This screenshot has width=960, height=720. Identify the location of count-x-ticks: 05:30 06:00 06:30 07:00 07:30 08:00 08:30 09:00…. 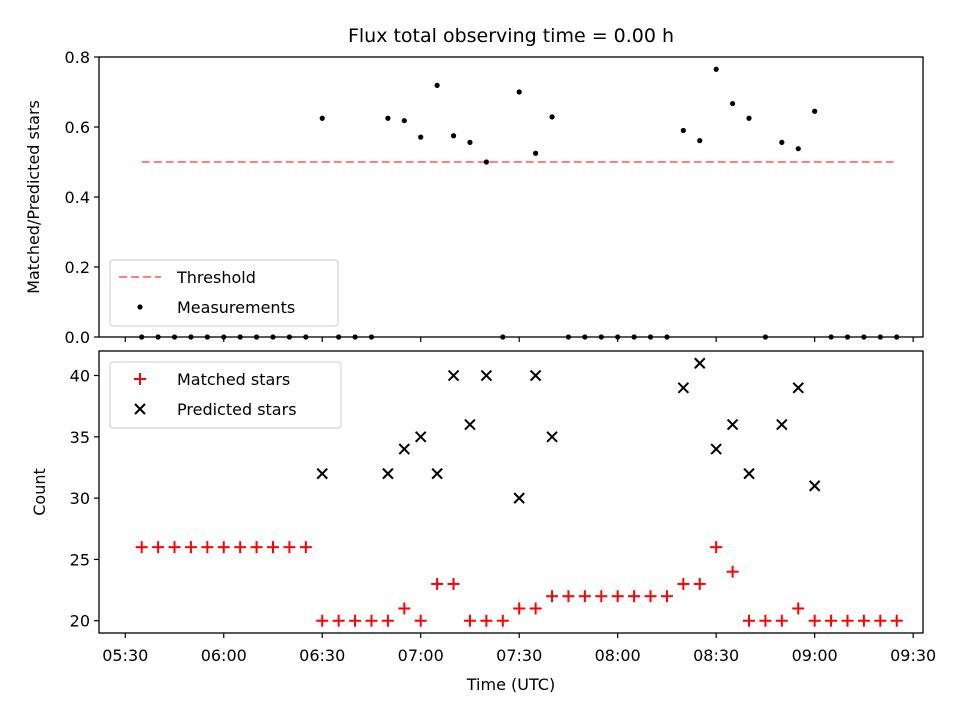
(519, 649).